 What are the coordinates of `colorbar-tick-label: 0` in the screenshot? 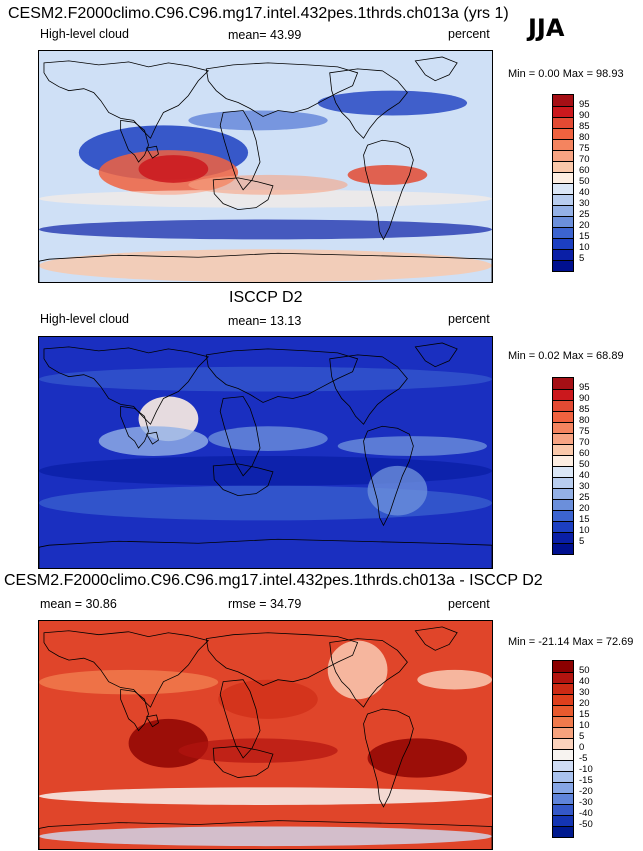 It's located at (582, 747).